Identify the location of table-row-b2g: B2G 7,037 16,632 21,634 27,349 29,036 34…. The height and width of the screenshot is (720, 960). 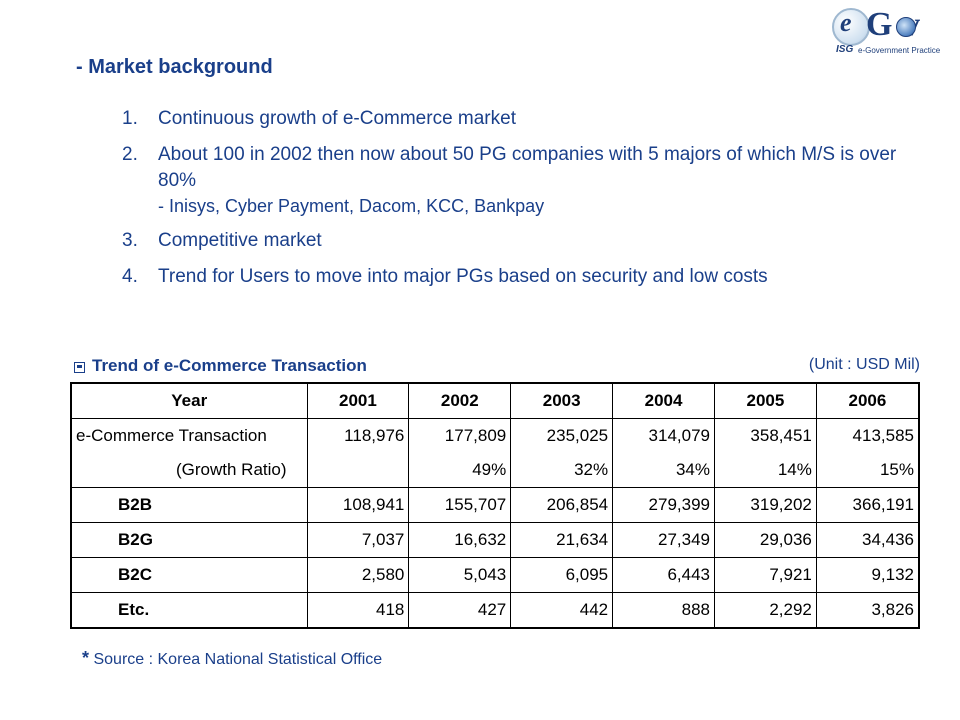
(495, 540).